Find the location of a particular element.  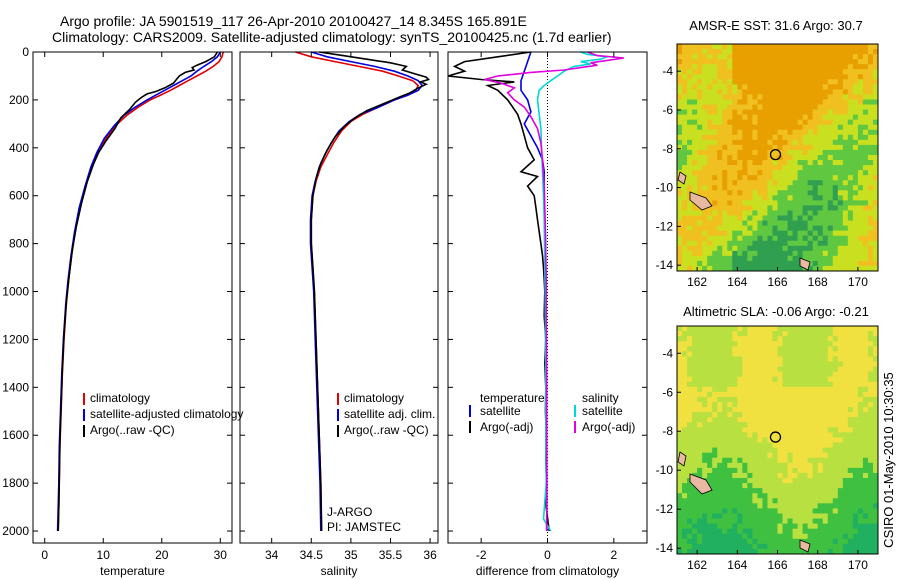

legend-satellite-adj-sal: satellite adj. clim. is located at coordinates (389, 414).